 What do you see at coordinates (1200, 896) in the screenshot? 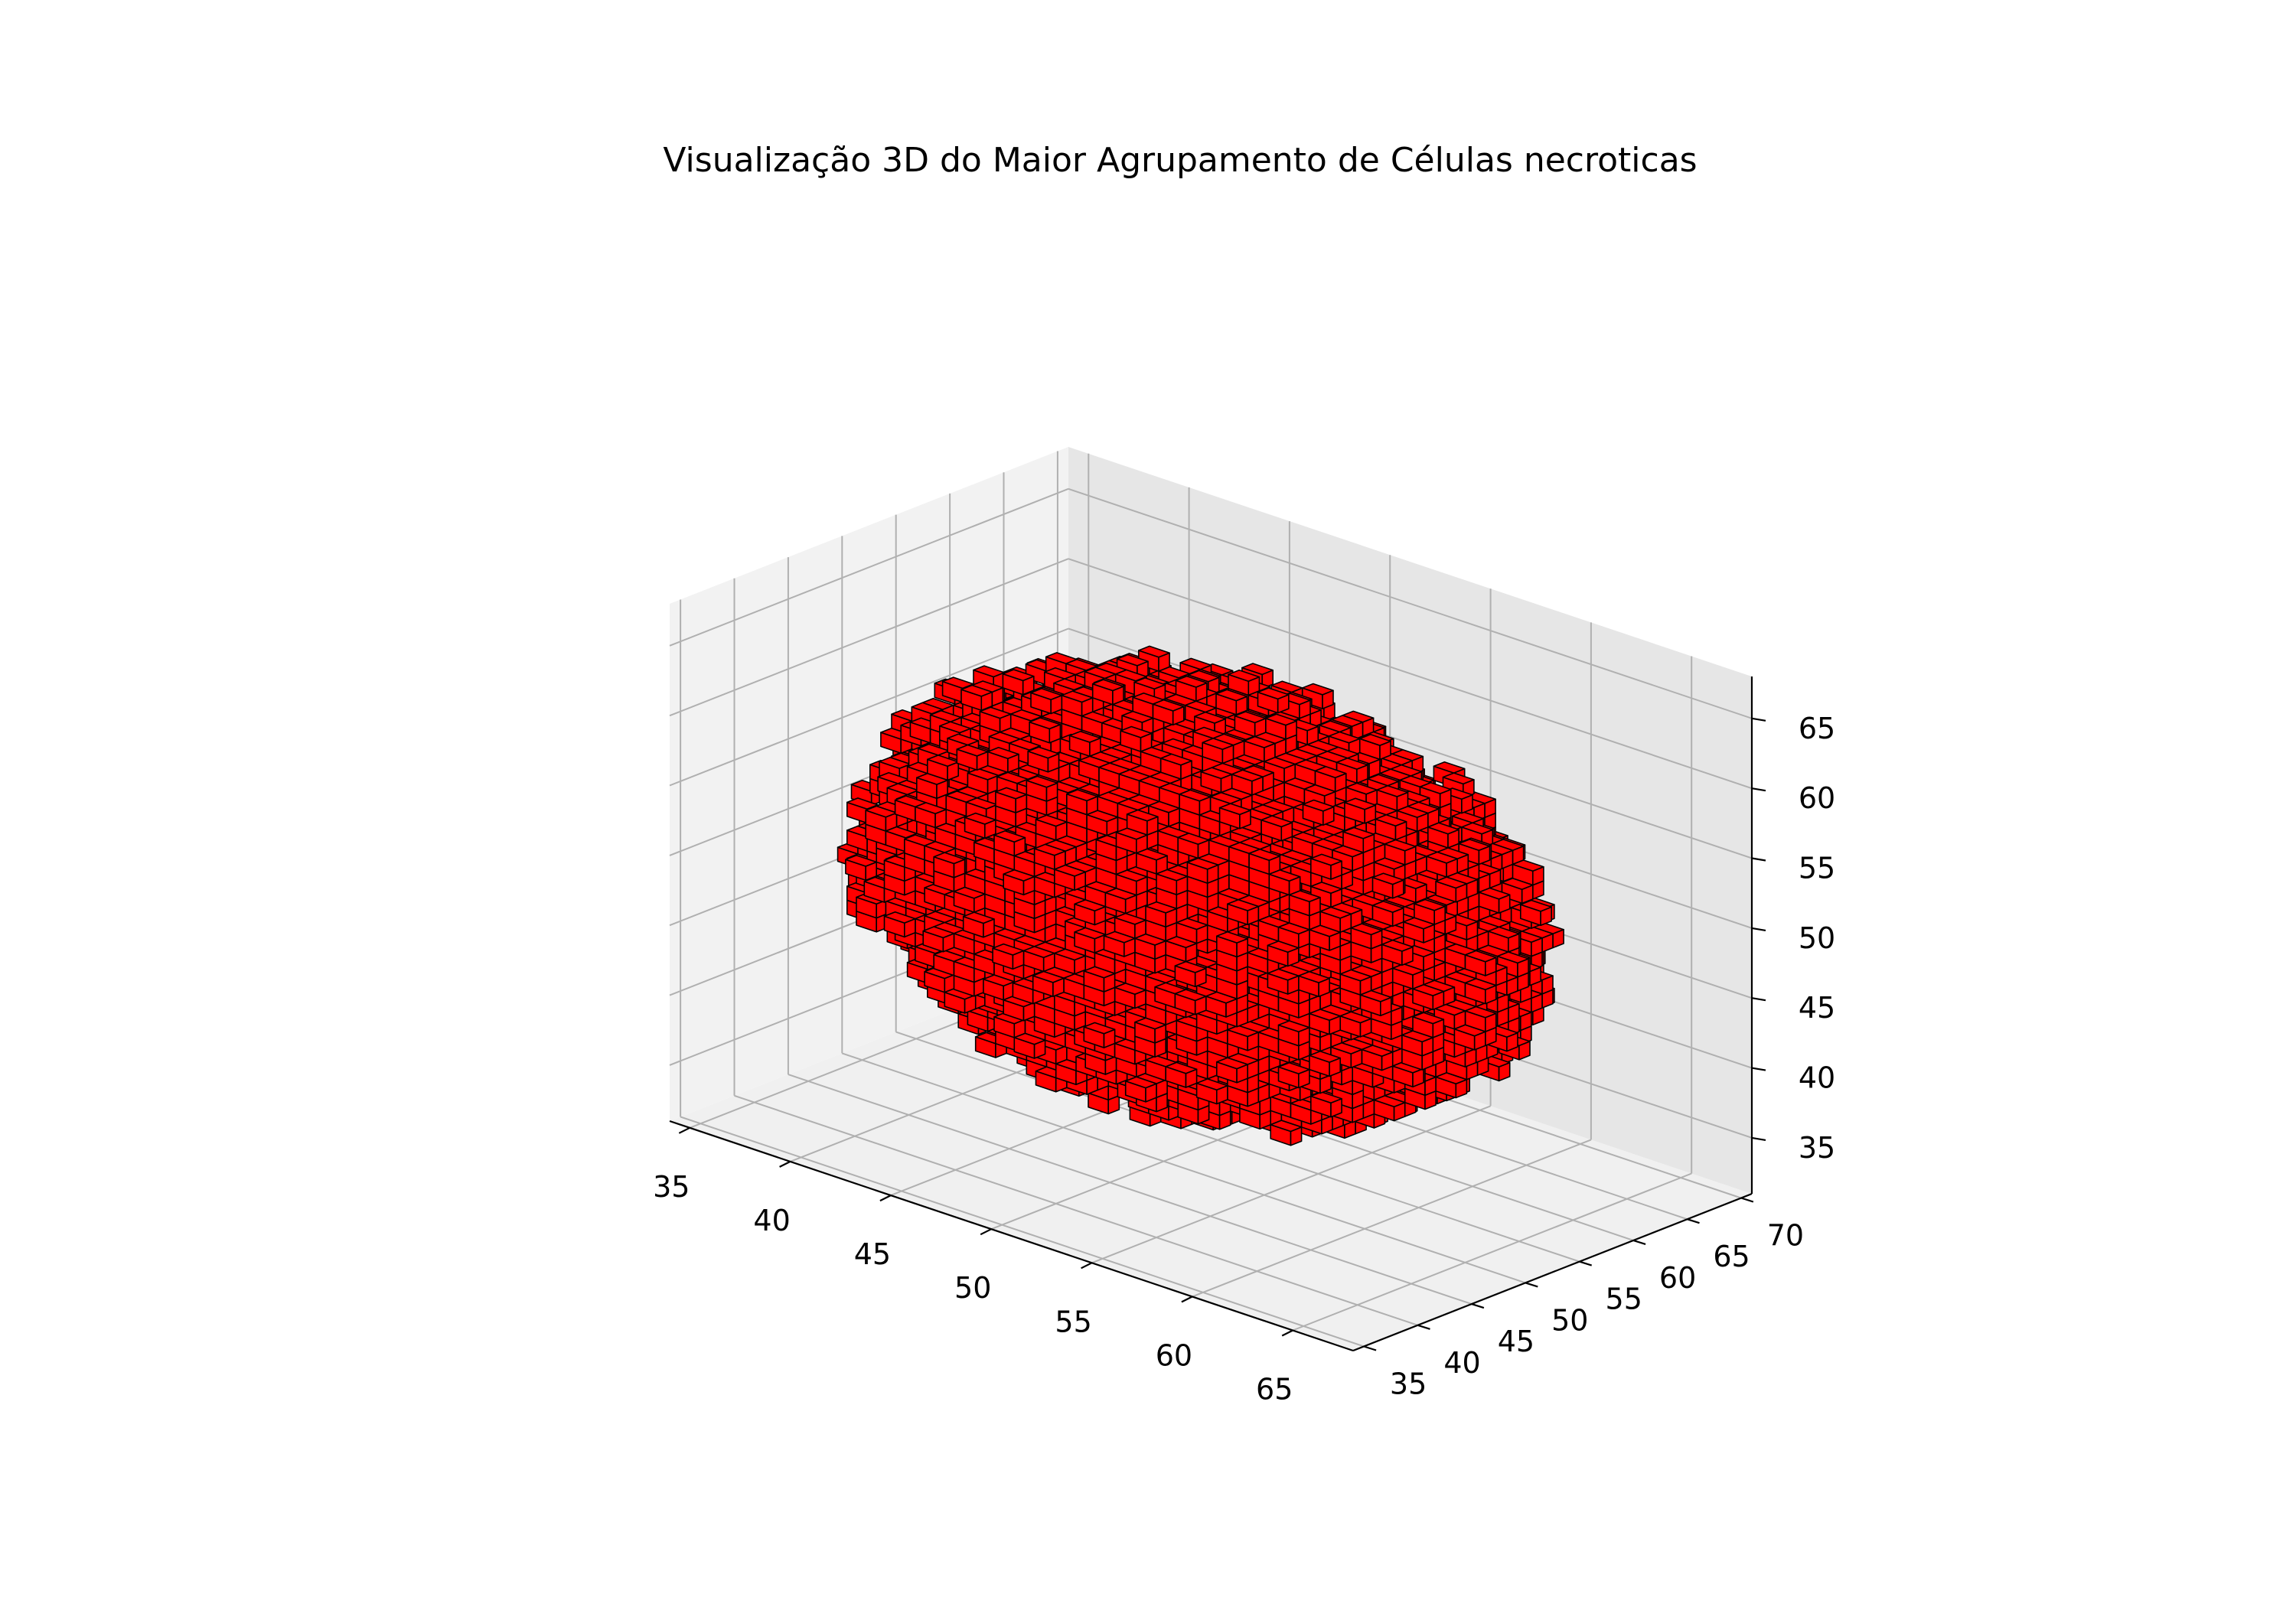
I see `voxels` at bounding box center [1200, 896].